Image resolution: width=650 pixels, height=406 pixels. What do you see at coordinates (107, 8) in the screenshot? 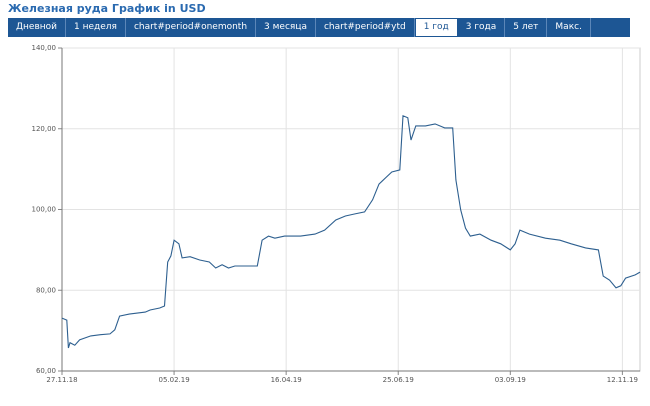
I see `chart-title: Железная руда График in USD` at bounding box center [107, 8].